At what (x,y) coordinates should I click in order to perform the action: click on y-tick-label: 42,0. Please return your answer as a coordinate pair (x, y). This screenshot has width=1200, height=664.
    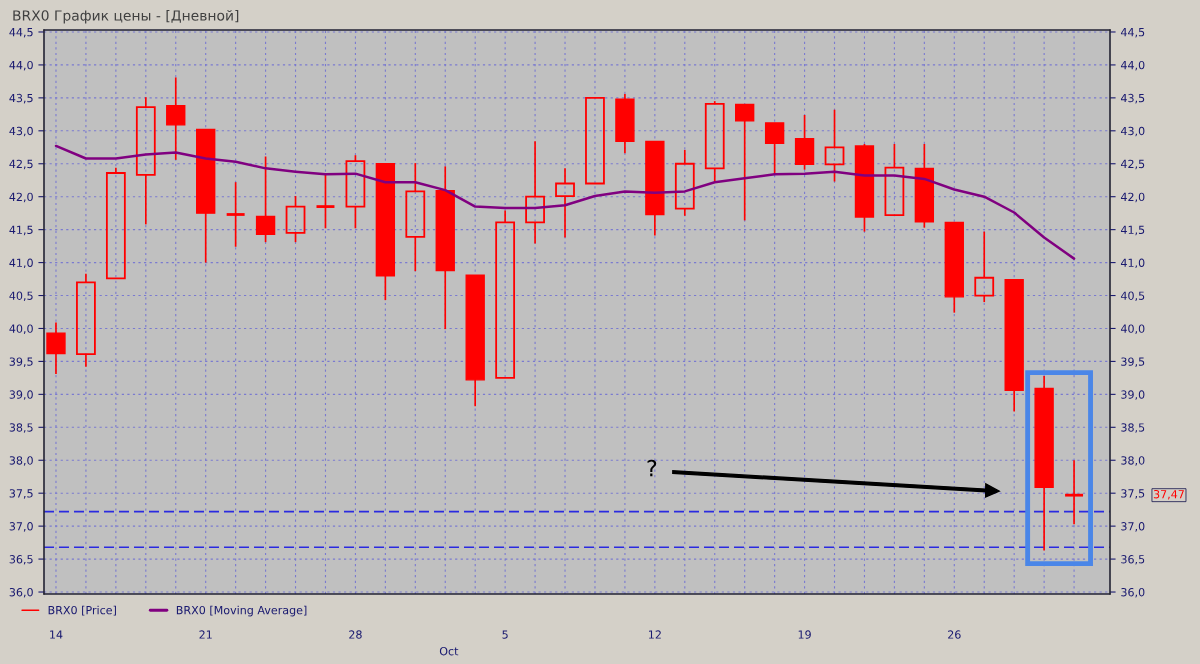
    Looking at the image, I should click on (21, 197).